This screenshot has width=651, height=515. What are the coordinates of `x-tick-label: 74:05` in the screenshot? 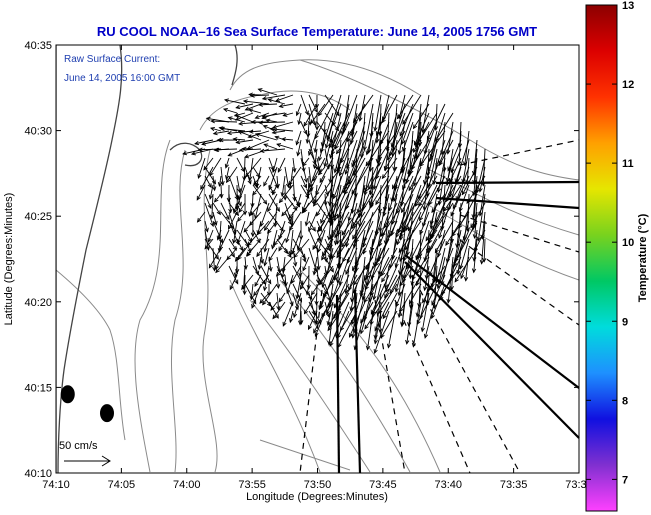 It's located at (122, 485).